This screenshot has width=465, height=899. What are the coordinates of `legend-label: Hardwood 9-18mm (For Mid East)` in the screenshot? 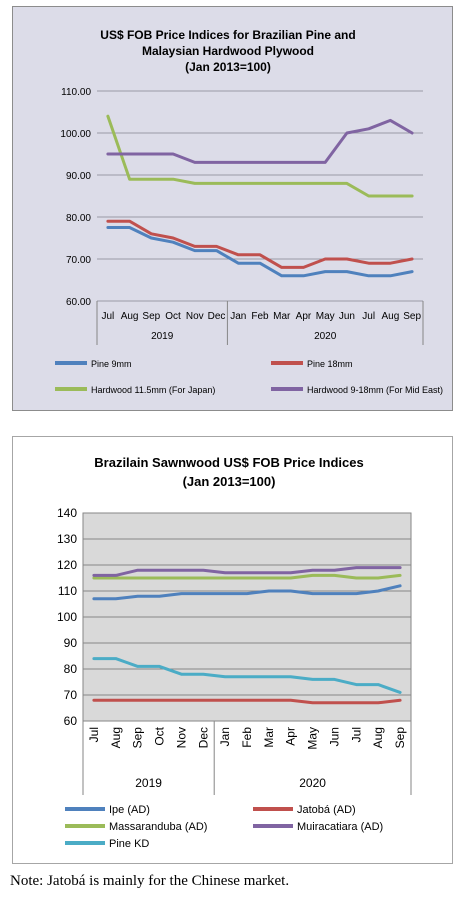 It's located at (375, 390).